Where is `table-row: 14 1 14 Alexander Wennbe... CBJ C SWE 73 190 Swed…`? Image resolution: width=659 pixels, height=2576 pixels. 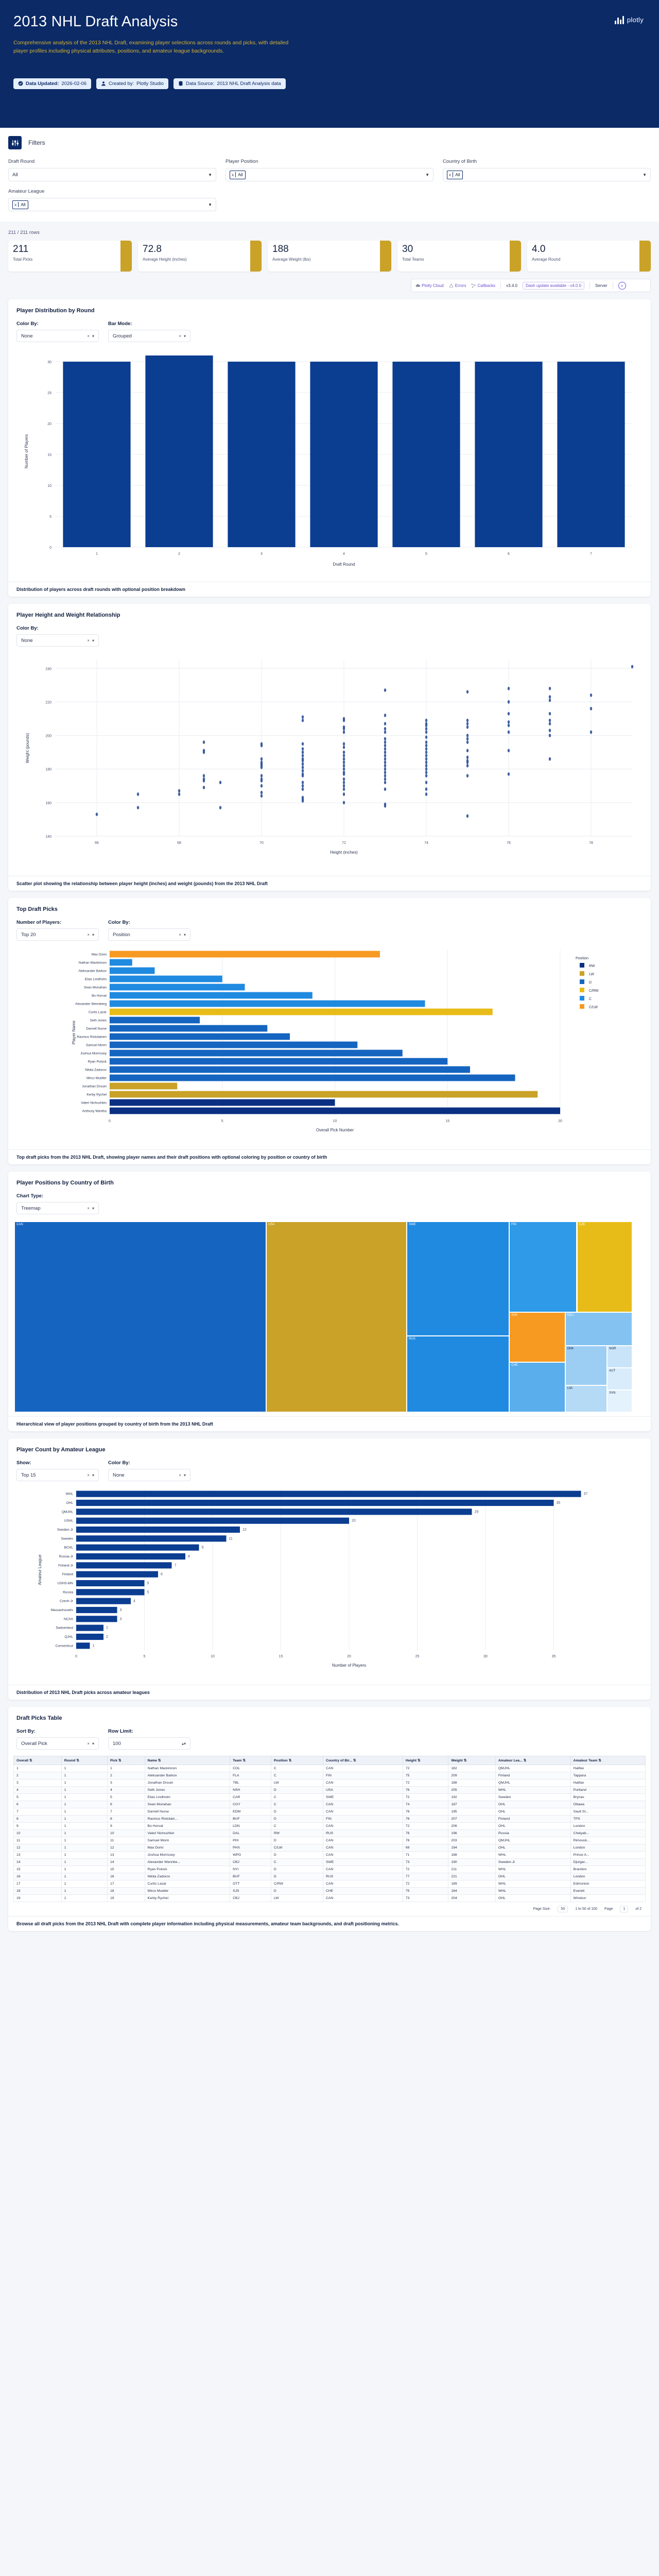
table-row: 14 1 14 Alexander Wennbe... CBJ C SWE 73 190 Swed… is located at coordinates (329, 1862).